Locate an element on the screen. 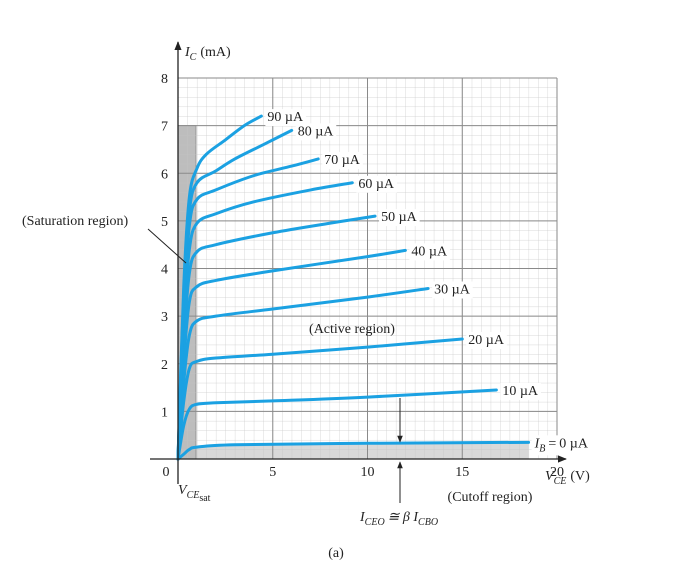 This screenshot has height=580, width=673. y-tick-label: 7 is located at coordinates (164, 127).